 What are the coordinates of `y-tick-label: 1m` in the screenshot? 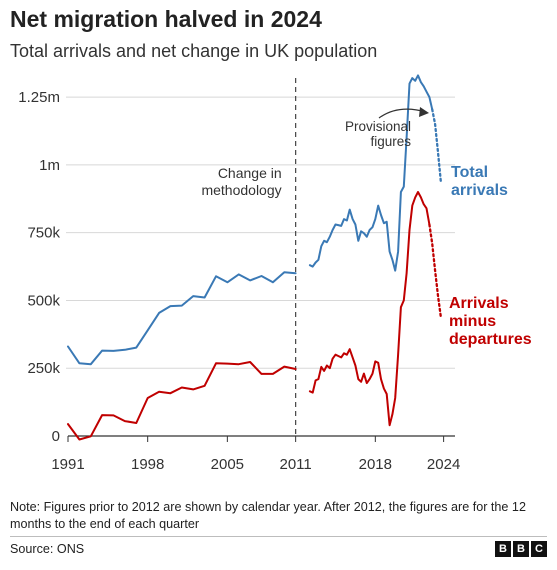 It's located at (49, 165).